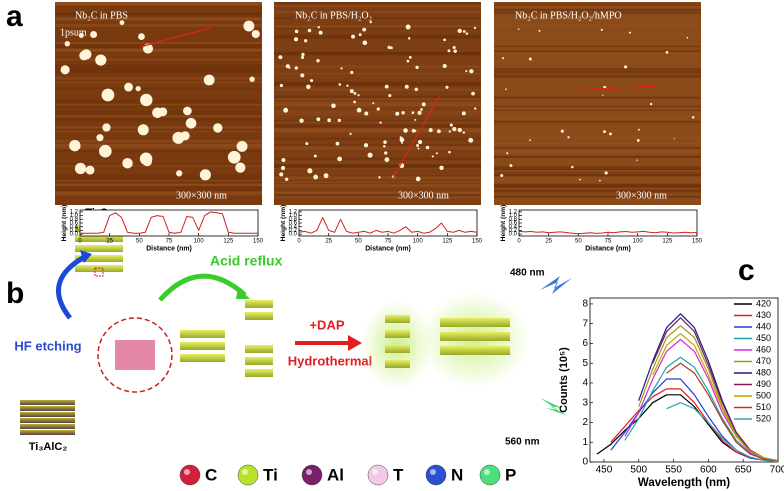  What do you see at coordinates (358, 241) in the screenshot?
I see `x-tick-label: 50` at bounding box center [358, 241].